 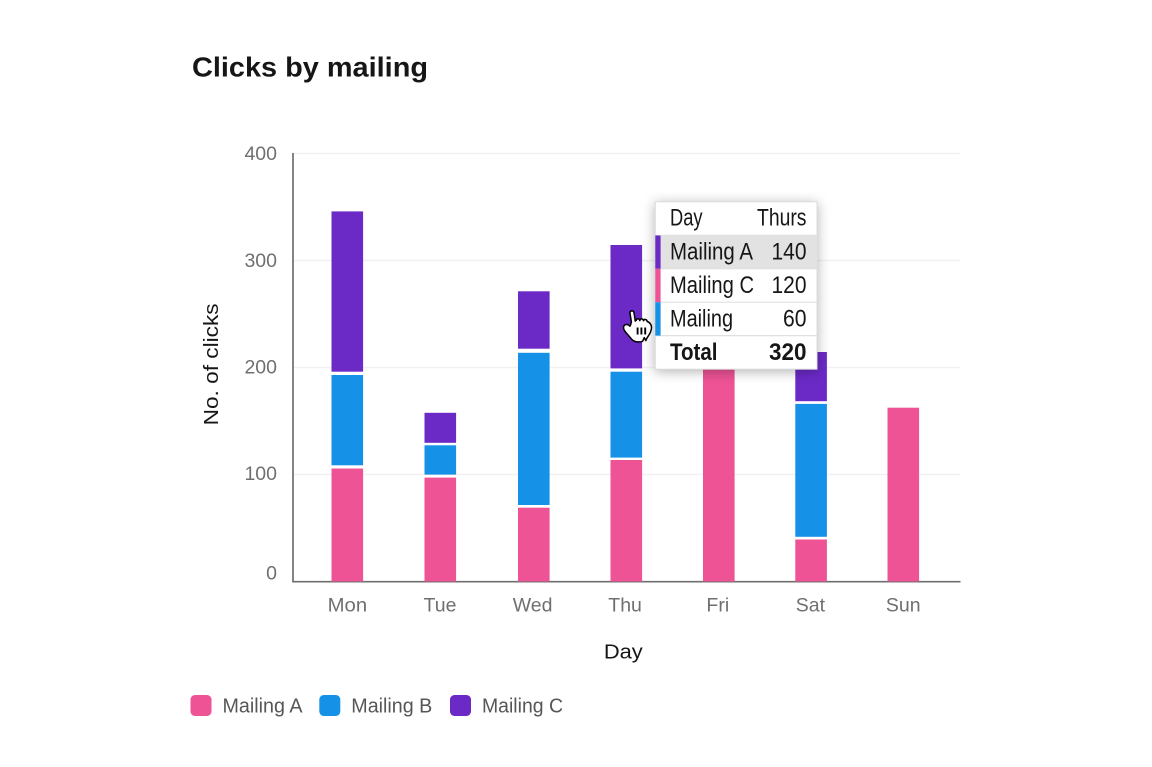 What do you see at coordinates (440, 605) in the screenshot?
I see `svg-text: Tue` at bounding box center [440, 605].